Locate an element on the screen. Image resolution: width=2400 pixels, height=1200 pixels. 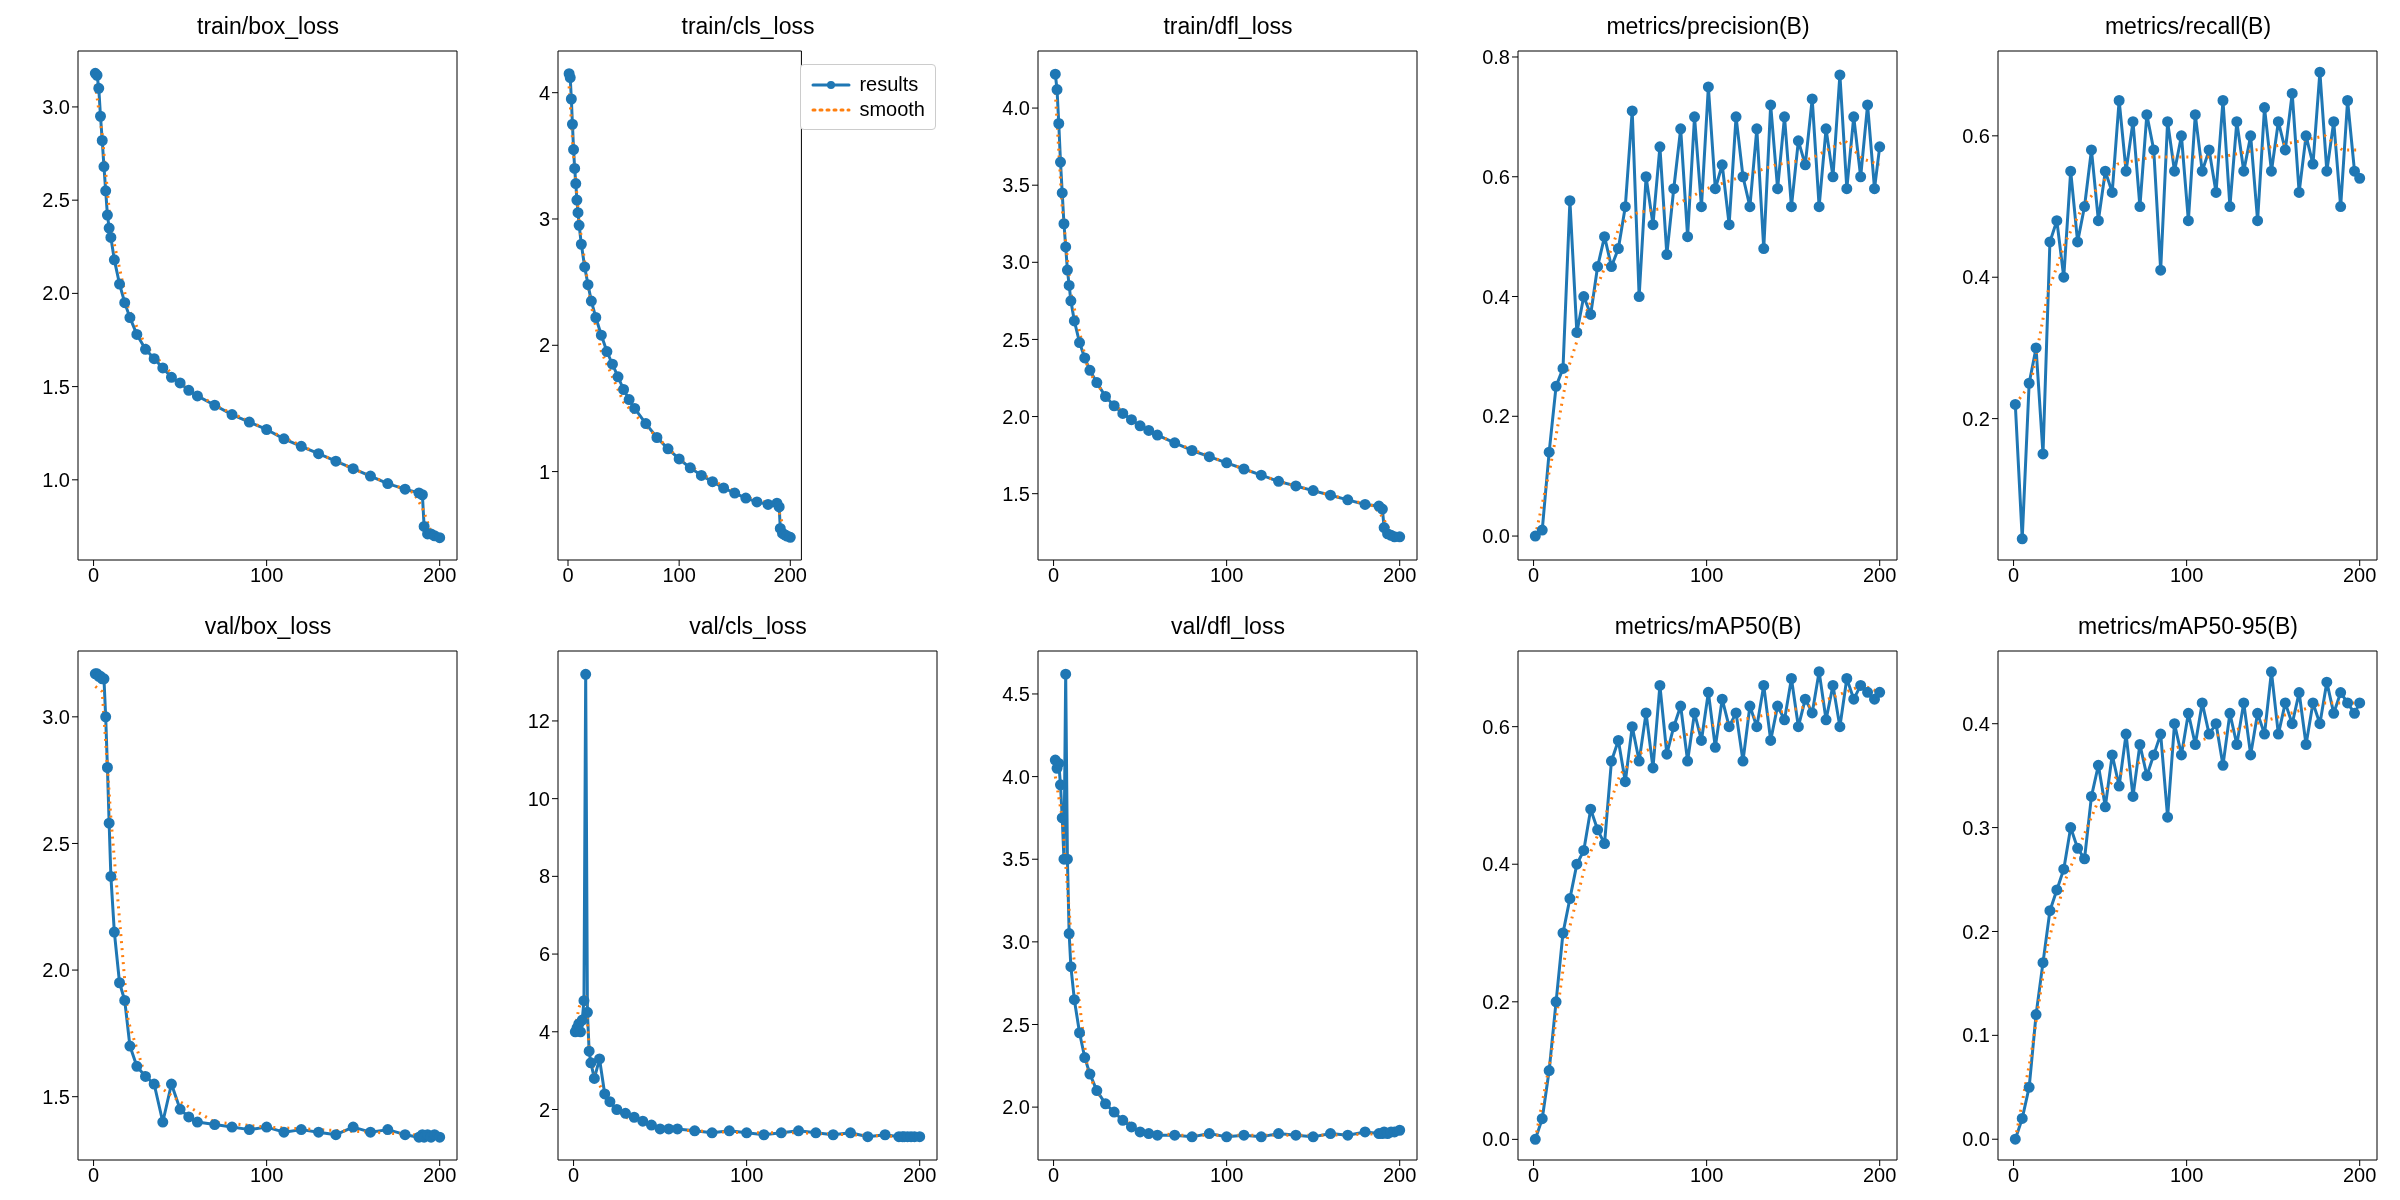
y-tick-label: 8 is located at coordinates (544, 876).